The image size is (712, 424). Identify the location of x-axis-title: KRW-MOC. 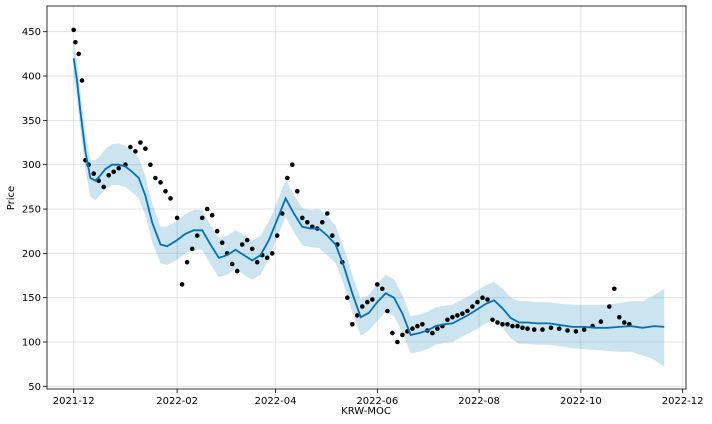
(366, 411).